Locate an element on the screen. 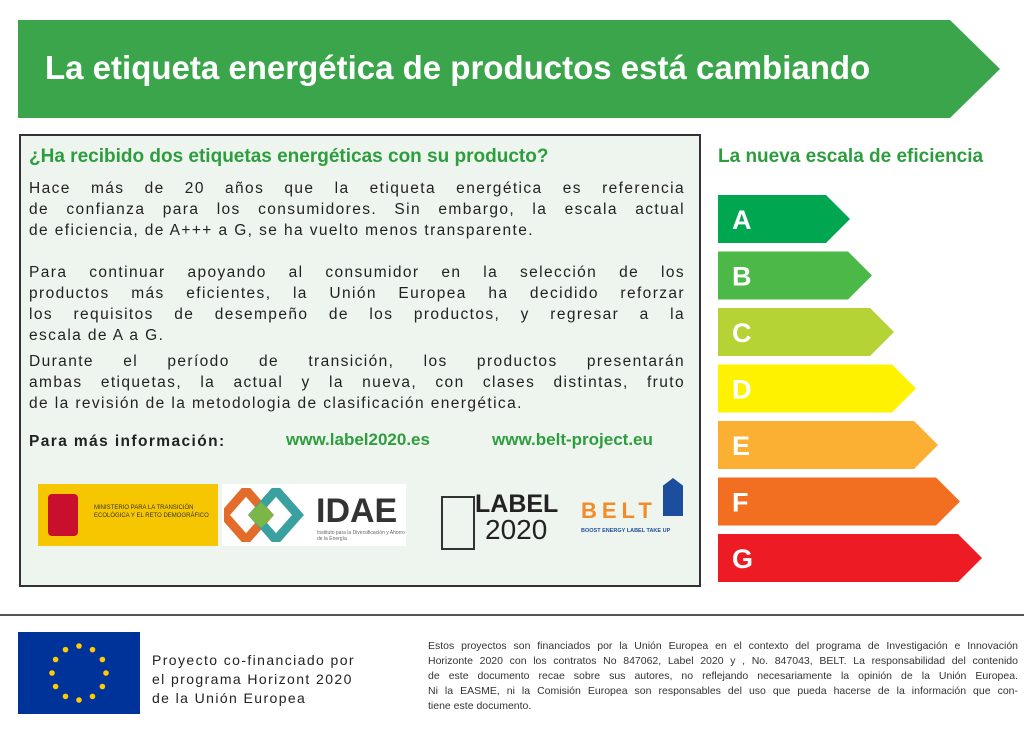 The width and height of the screenshot is (1024, 730). text-line: Proyecto co-financiado por is located at coordinates (253, 660).